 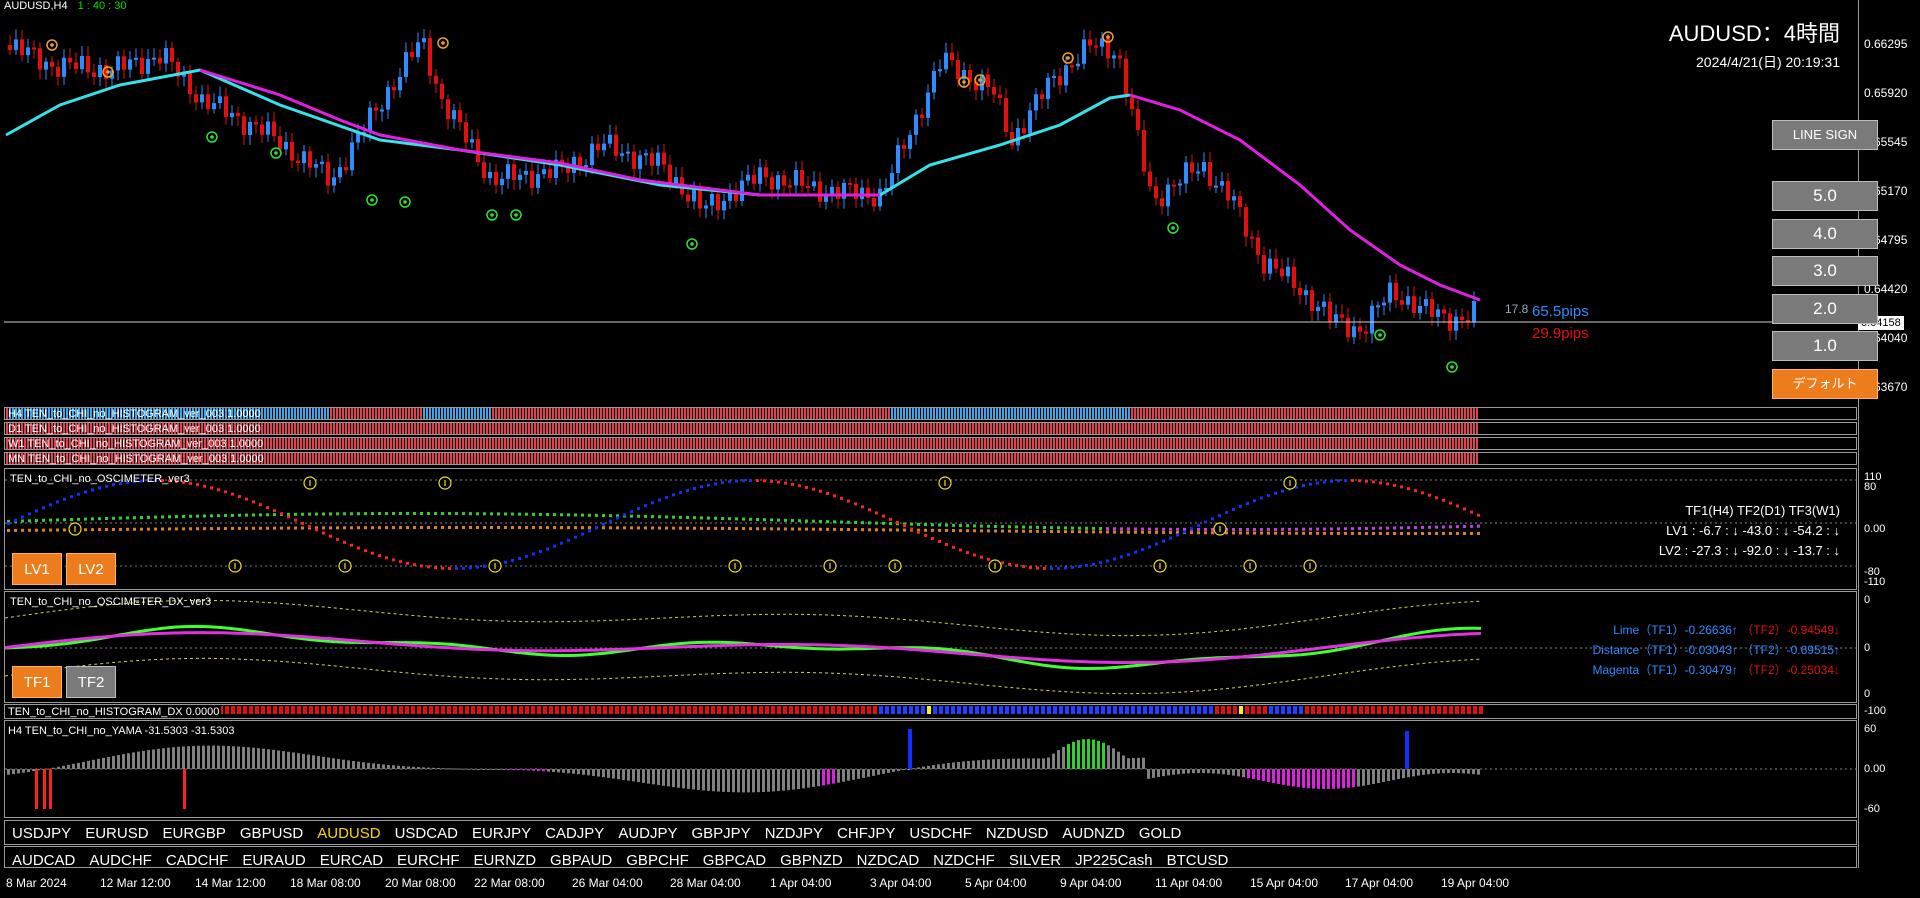 What do you see at coordinates (811, 860) in the screenshot?
I see `symbol-gbpnzd: GBPNZD` at bounding box center [811, 860].